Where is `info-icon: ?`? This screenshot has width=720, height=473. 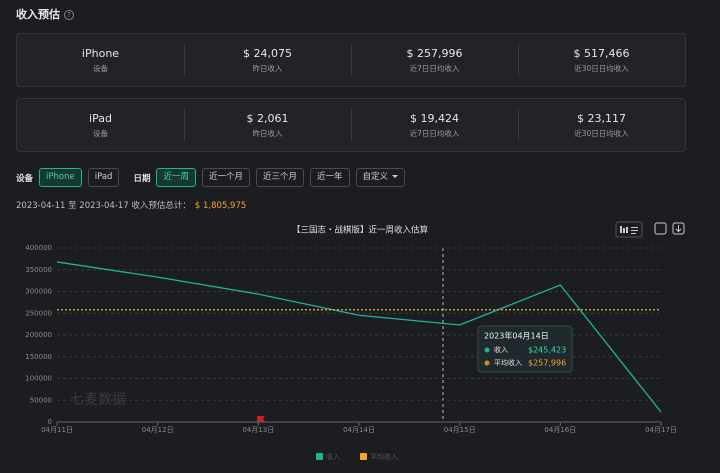 info-icon: ? is located at coordinates (69, 15).